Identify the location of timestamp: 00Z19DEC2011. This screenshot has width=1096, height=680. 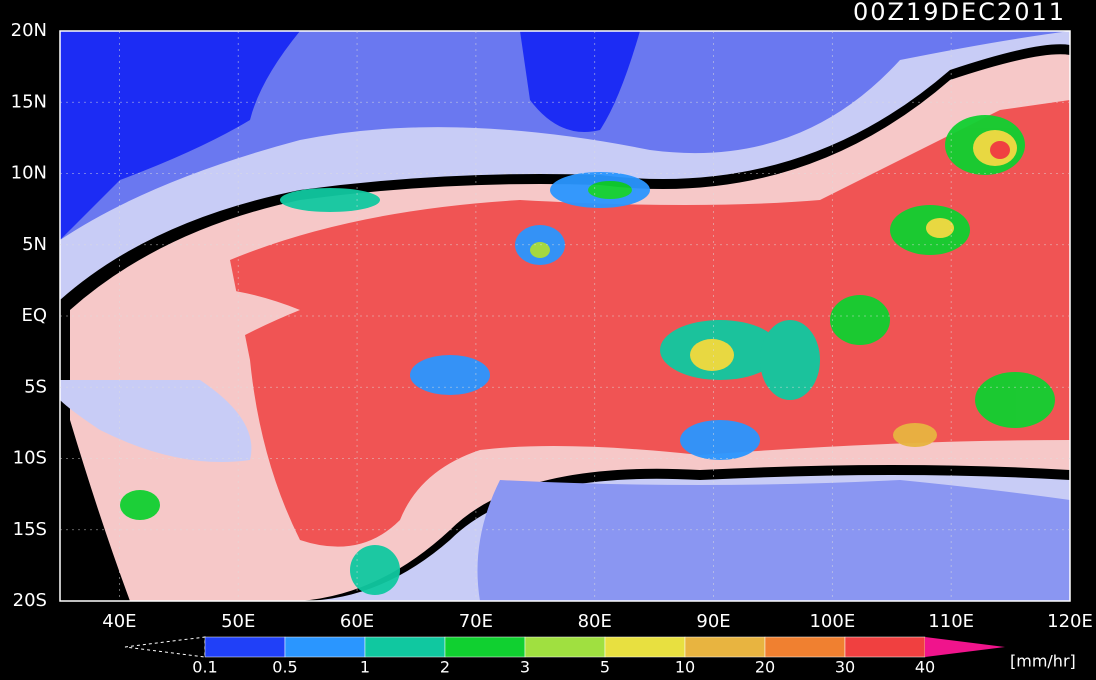
(959, 13).